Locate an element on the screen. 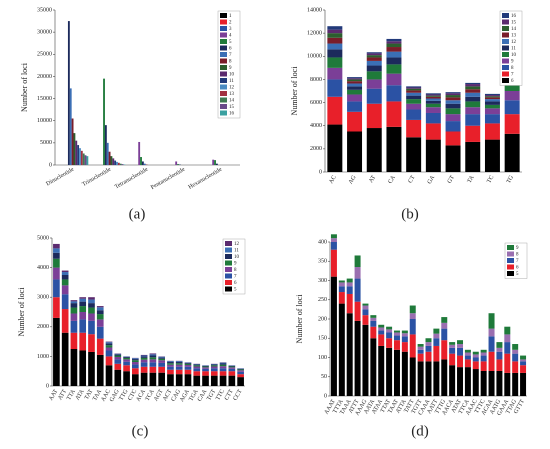 This screenshot has width=550, height=449. y-tick-label: 300 is located at coordinates (322, 281).